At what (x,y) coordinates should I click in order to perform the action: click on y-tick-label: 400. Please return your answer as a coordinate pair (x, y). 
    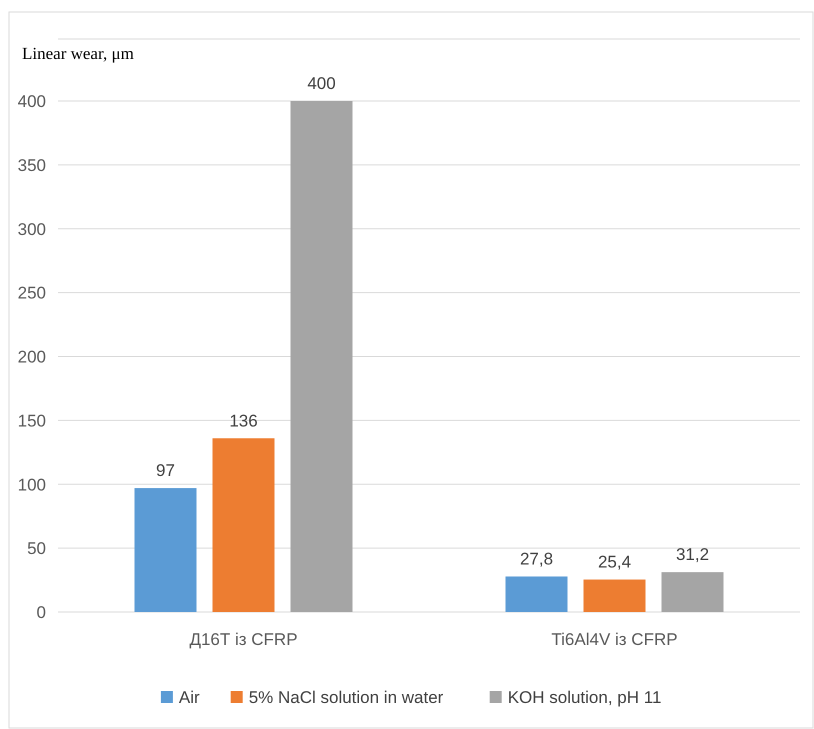
    Looking at the image, I should click on (32, 101).